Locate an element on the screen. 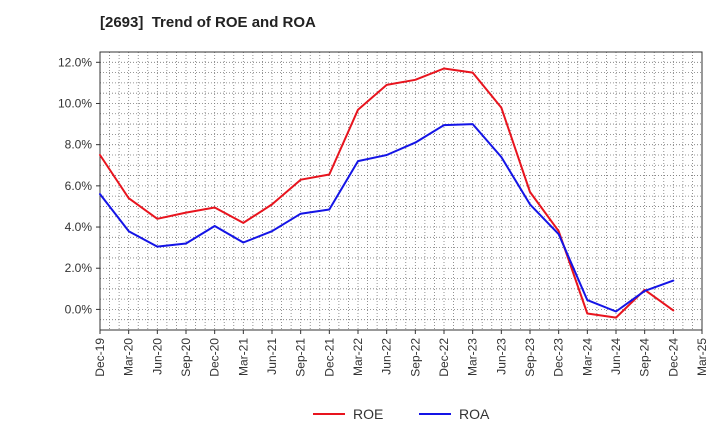 This screenshot has width=720, height=440. x-tick-label: Jun-22 is located at coordinates (387, 356).